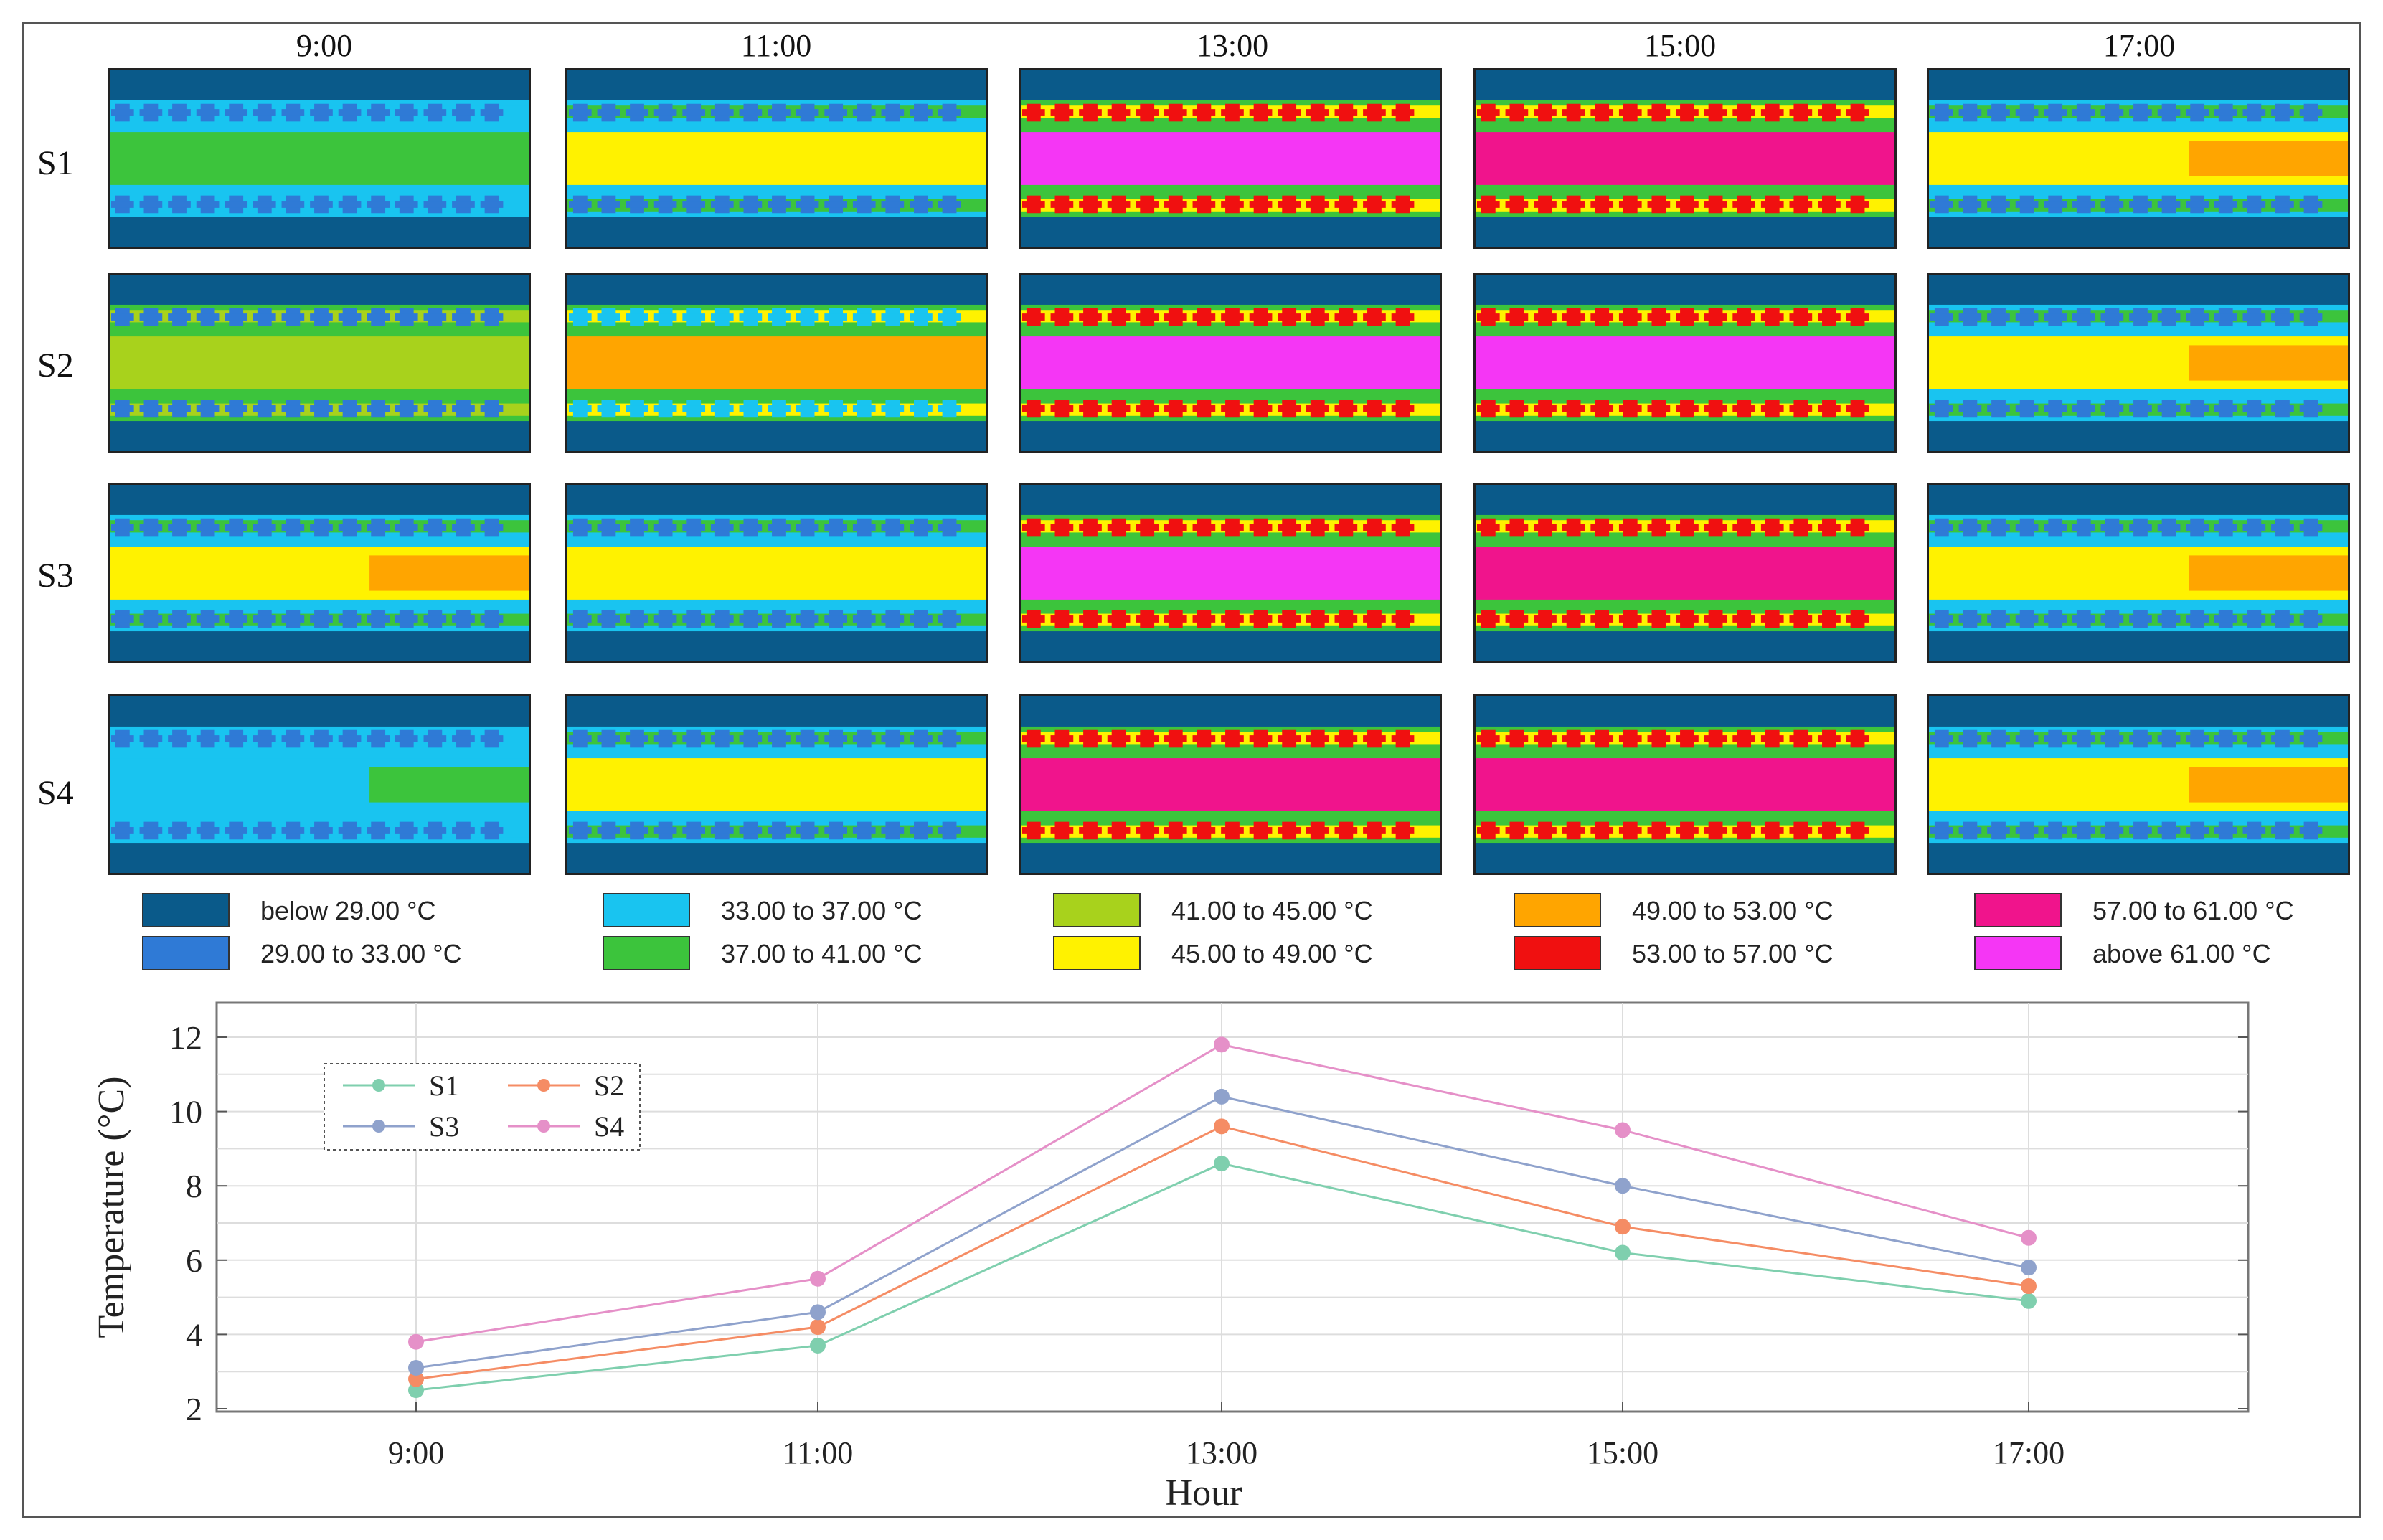  What do you see at coordinates (609, 1126) in the screenshot?
I see `chart-legend-label: S4` at bounding box center [609, 1126].